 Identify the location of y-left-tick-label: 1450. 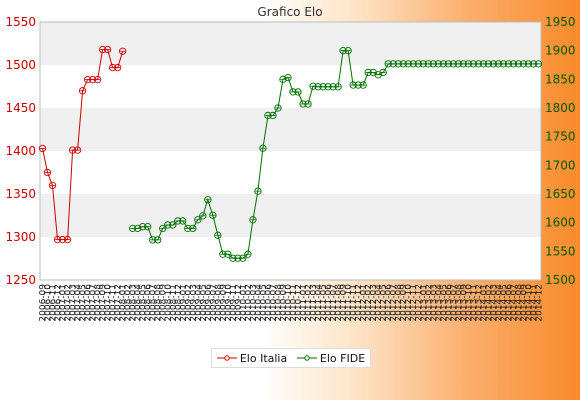
(20, 108).